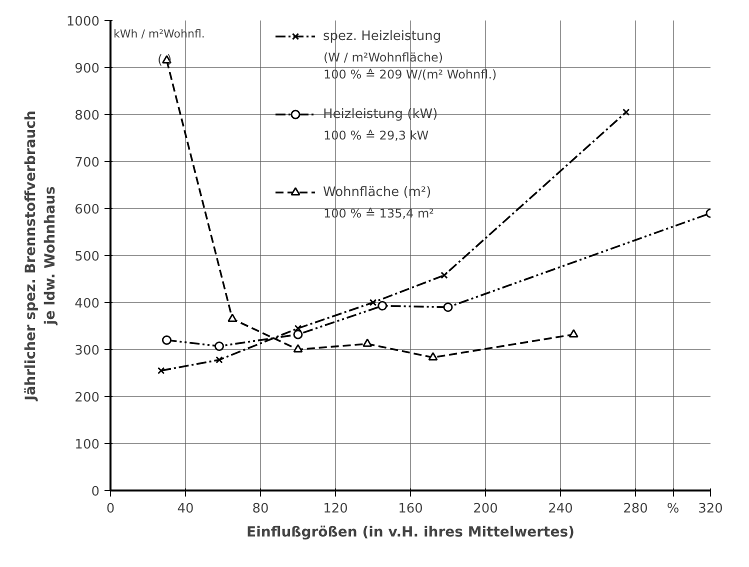 The image size is (749, 567). I want to click on y-tick-label: 500, so click(87, 257).